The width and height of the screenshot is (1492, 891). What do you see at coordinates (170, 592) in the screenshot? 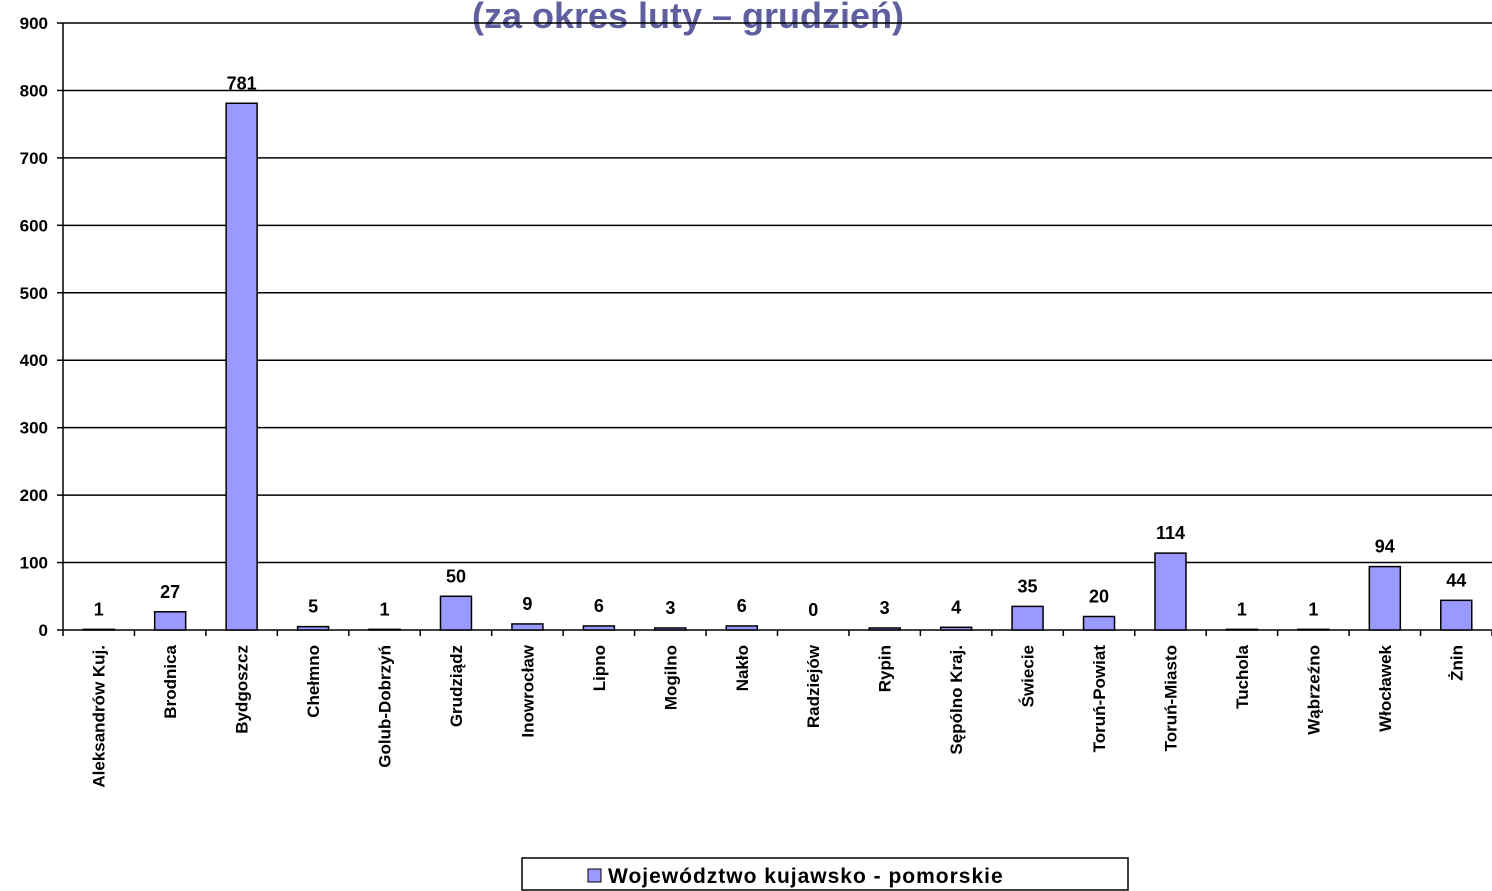
I see `data-label: 27` at bounding box center [170, 592].